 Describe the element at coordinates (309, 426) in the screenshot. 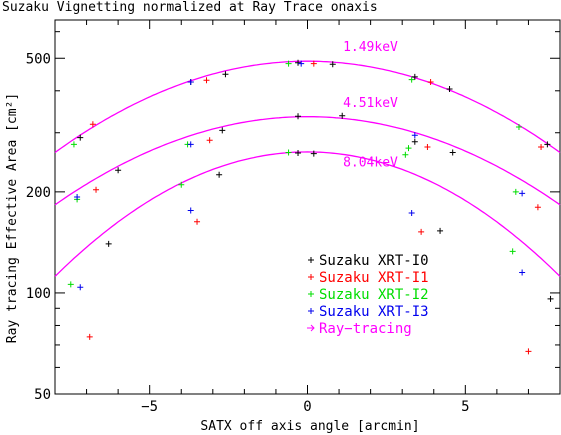

I see `x-axis-label: SATX off axis angle [arcmin]` at that location.